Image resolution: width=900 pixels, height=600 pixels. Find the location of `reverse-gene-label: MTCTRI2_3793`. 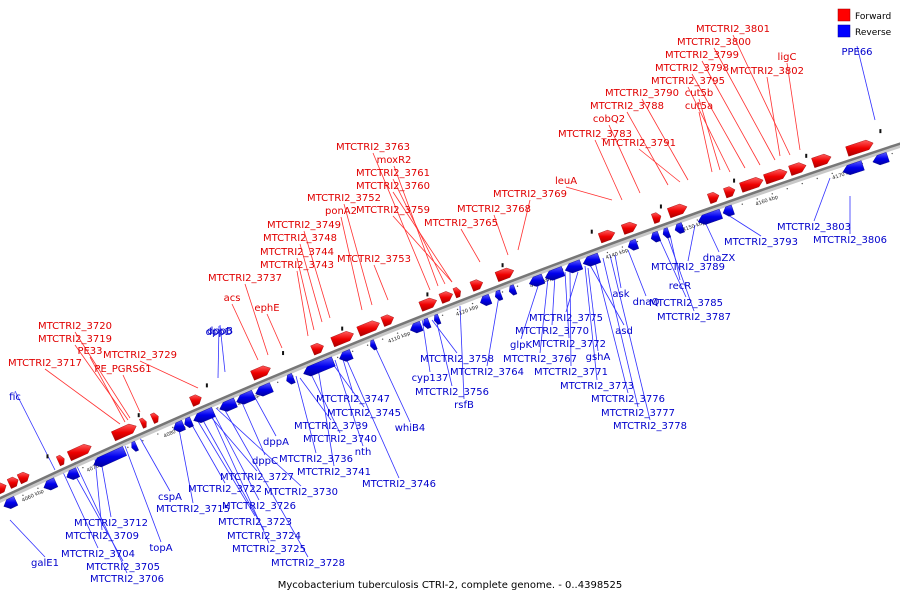

reverse-gene-label: MTCTRI2_3793 is located at coordinates (761, 242).